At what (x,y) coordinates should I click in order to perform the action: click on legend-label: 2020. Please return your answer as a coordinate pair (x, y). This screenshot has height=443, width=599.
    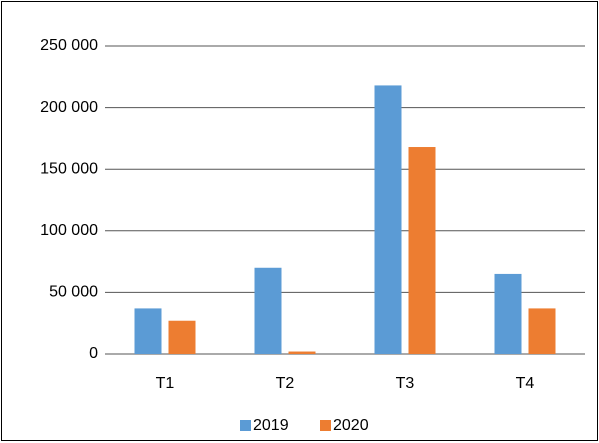
    Looking at the image, I should click on (351, 425).